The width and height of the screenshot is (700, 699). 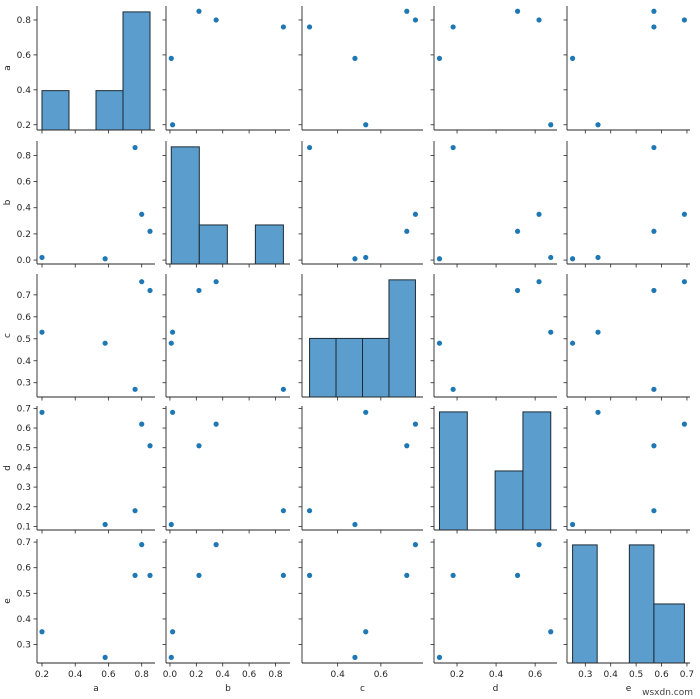 I want to click on panel-a-vs-a: 0.2 0.4 0.6 0.8, so click(x=86, y=70).